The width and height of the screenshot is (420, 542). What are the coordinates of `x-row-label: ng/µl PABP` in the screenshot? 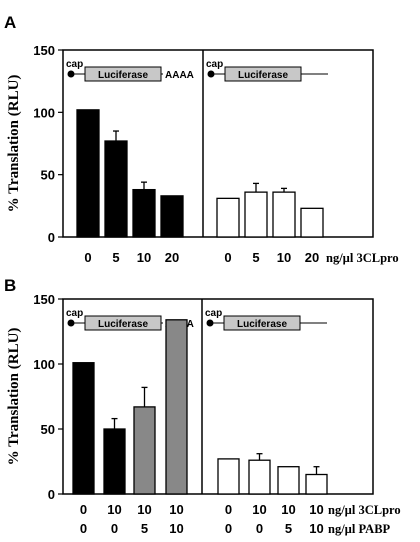 It's located at (359, 529).